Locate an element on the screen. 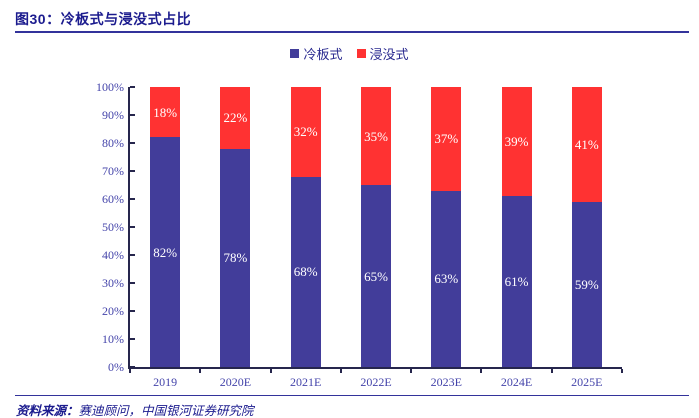 Image resolution: width=699 pixels, height=418 pixels. y-axis-tick-label: 80% is located at coordinates (113, 143).